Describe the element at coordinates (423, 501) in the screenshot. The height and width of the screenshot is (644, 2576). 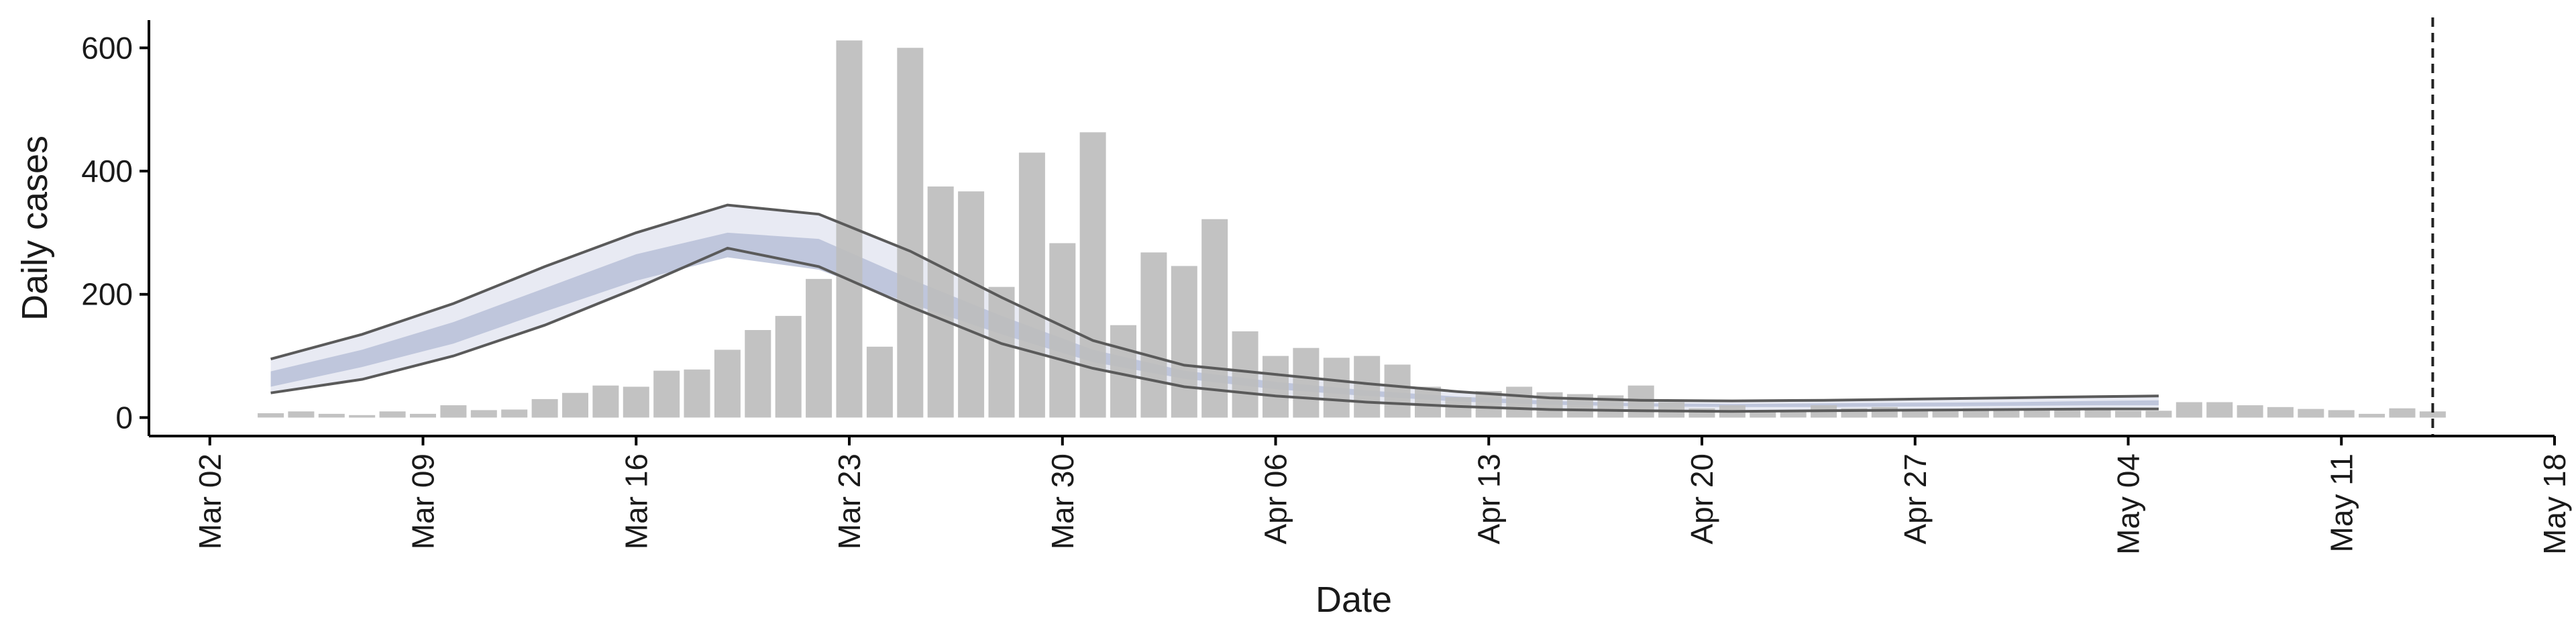
I see `x-tick-label: Mar 09` at that location.